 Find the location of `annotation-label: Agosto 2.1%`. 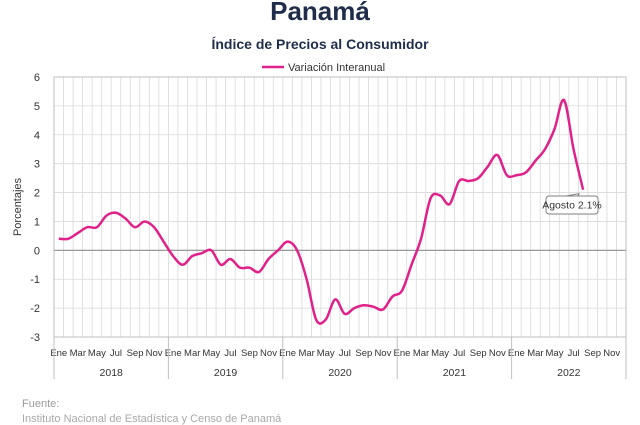

annotation-label: Agosto 2.1% is located at coordinates (572, 206).